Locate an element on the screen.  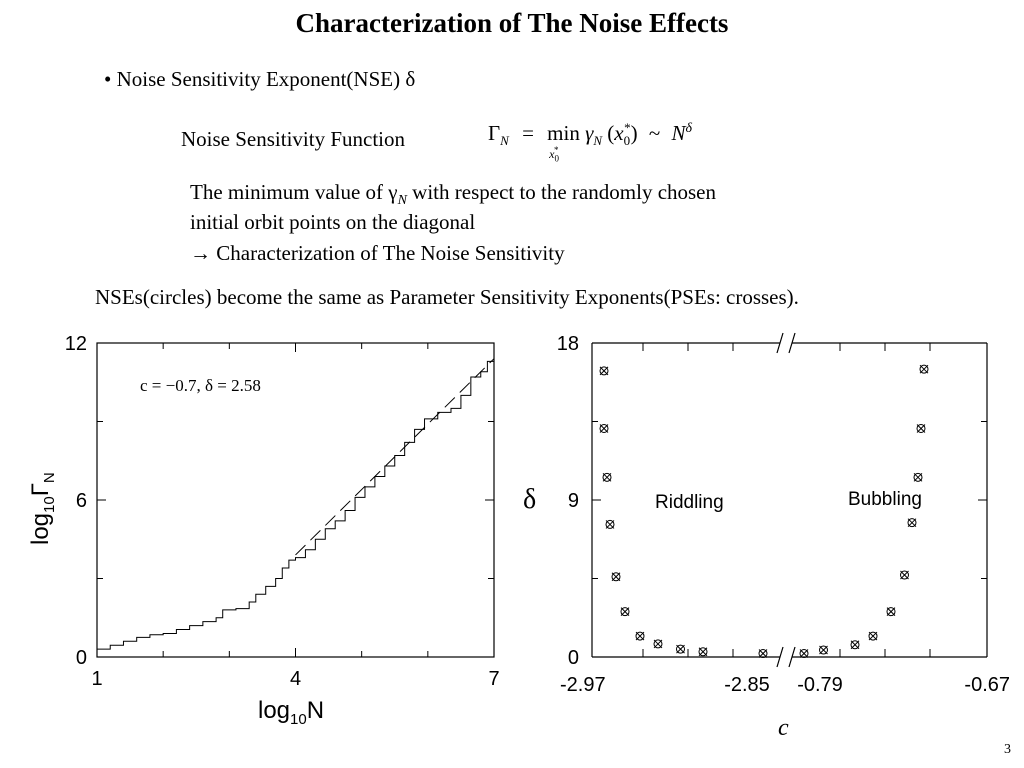
left-x-tick-label: 4 is located at coordinates (295, 679).